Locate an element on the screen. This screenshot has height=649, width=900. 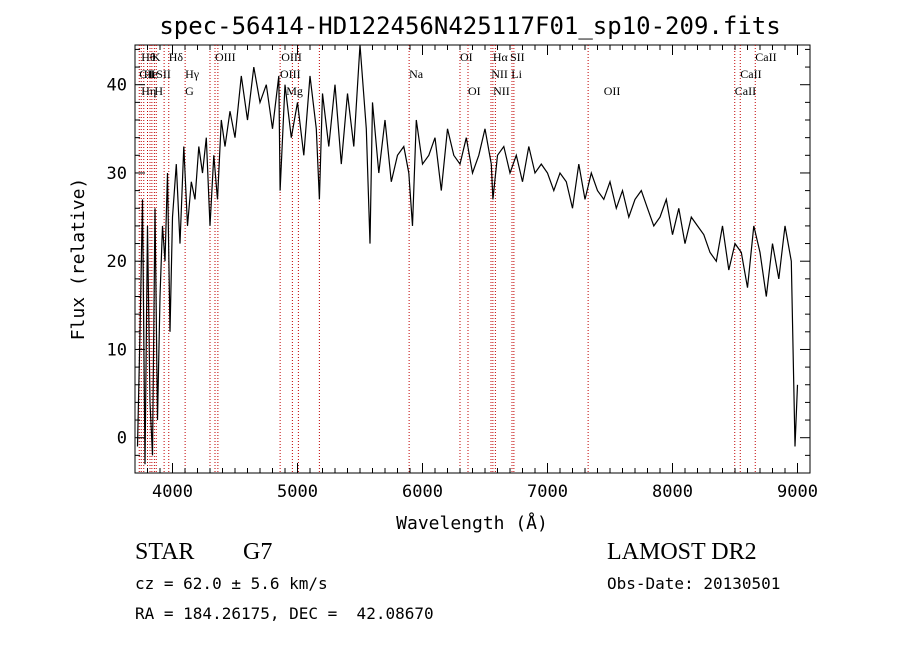
line-label: K is located at coordinates (156, 57).